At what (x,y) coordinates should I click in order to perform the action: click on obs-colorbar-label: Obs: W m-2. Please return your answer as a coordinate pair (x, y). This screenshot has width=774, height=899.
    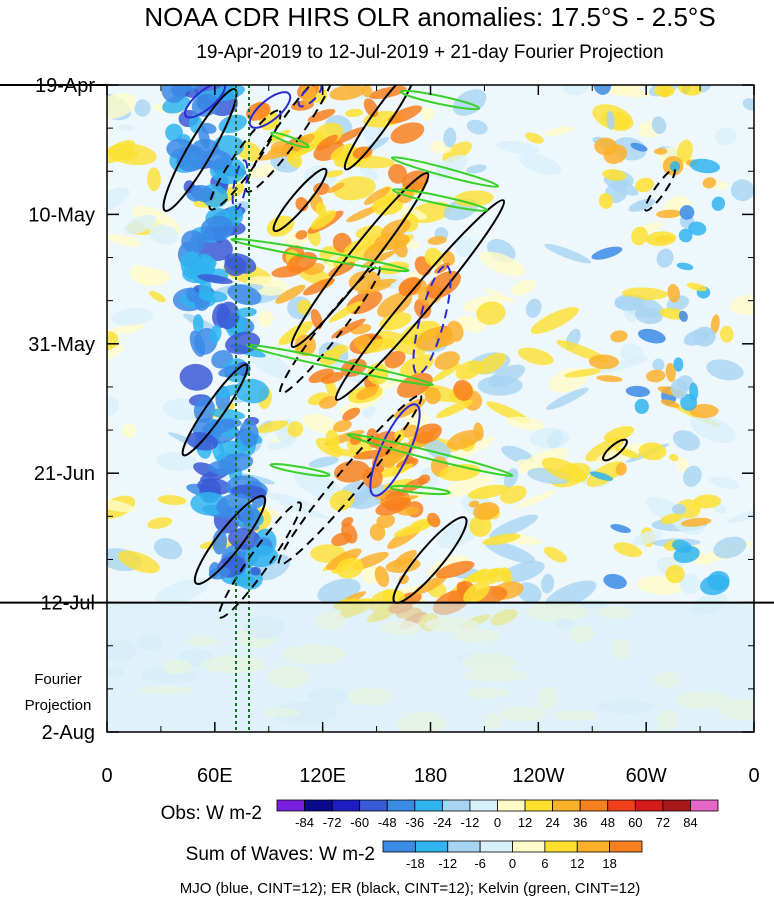
    Looking at the image, I should click on (211, 813).